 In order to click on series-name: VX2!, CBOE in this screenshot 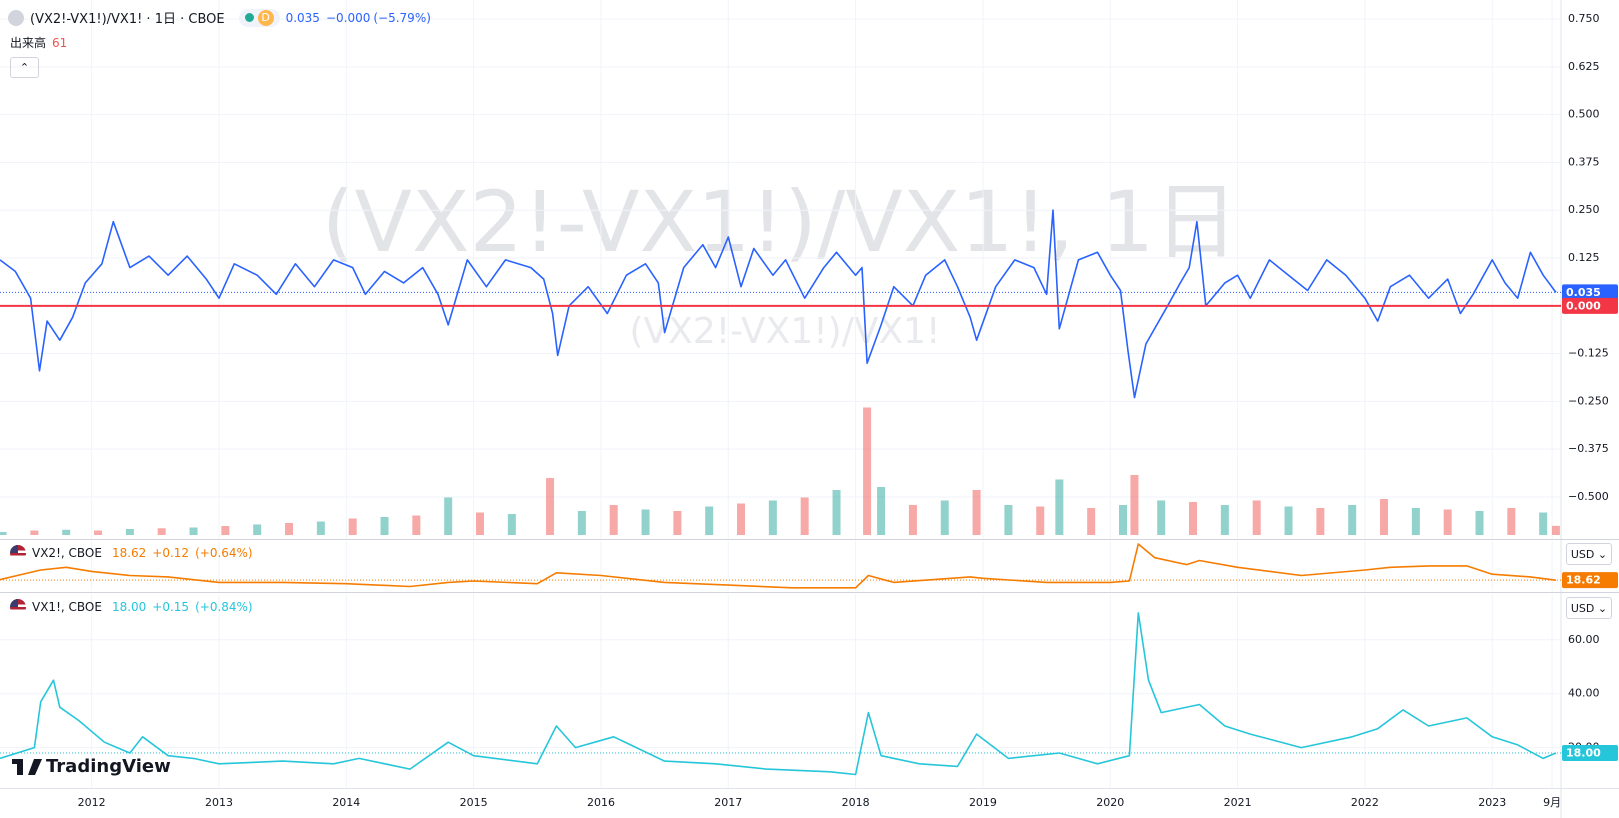, I will do `click(67, 553)`.